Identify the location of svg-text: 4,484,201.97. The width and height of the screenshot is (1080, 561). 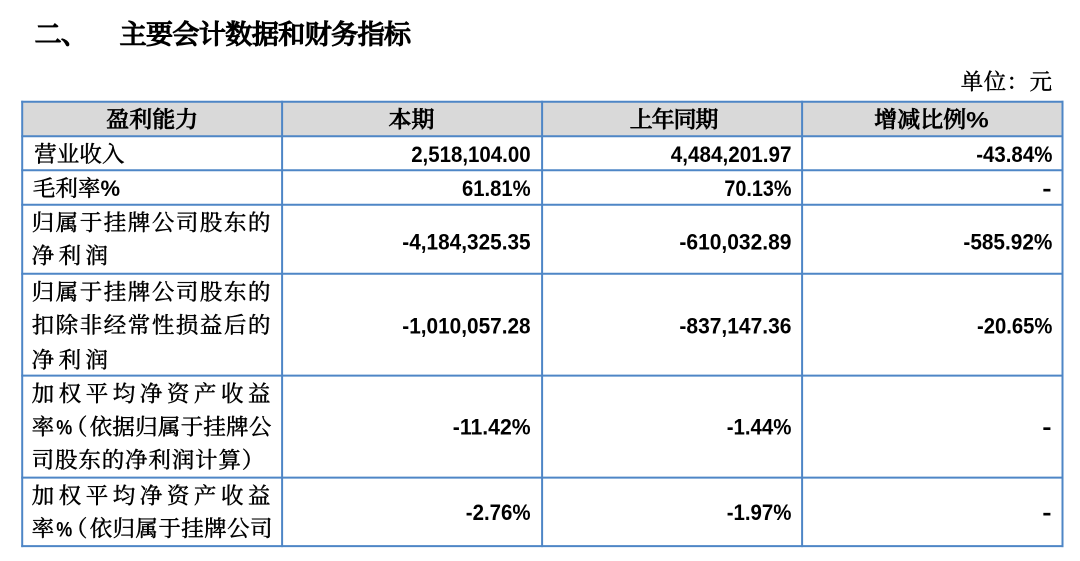
(731, 154).